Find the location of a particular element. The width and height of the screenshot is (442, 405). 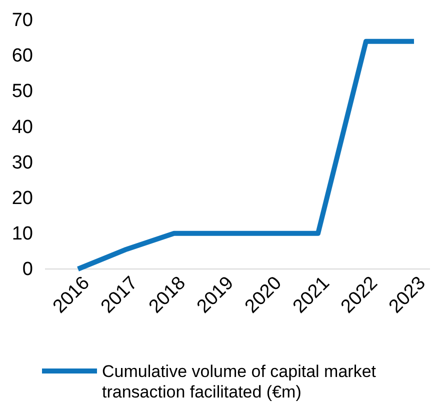

y-tick-label: 30 is located at coordinates (22, 163).